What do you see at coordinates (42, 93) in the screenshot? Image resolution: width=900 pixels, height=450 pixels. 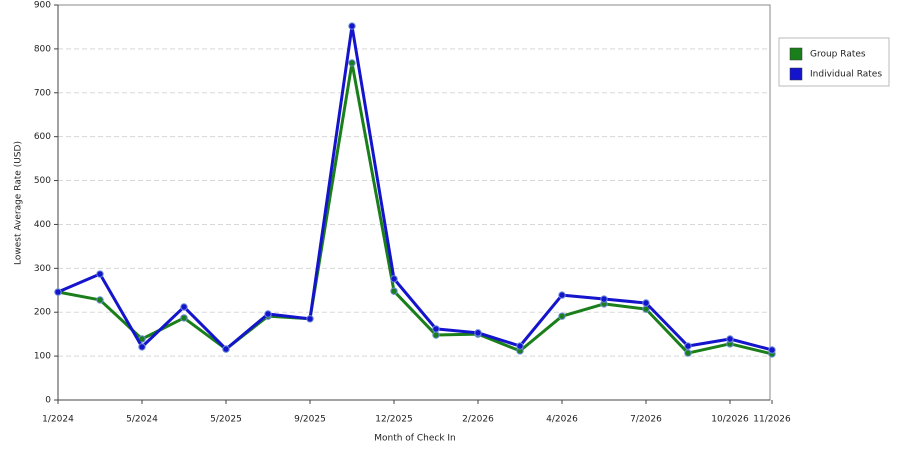 I see `y-tick-label: 700` at bounding box center [42, 93].